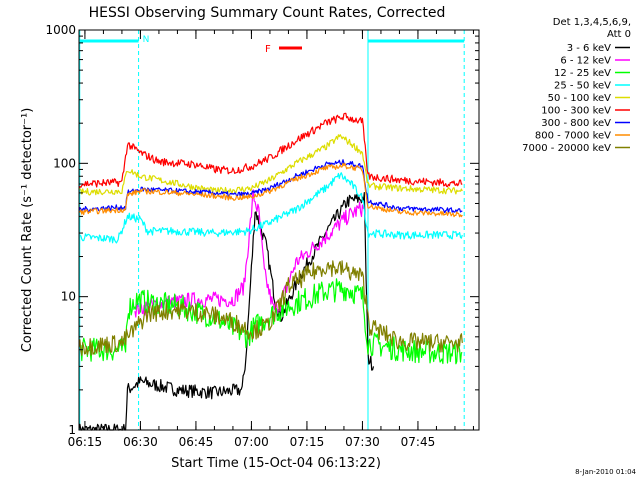  What do you see at coordinates (576, 111) in the screenshot?
I see `legend-entry-label: 100 - 300 keV` at bounding box center [576, 111].